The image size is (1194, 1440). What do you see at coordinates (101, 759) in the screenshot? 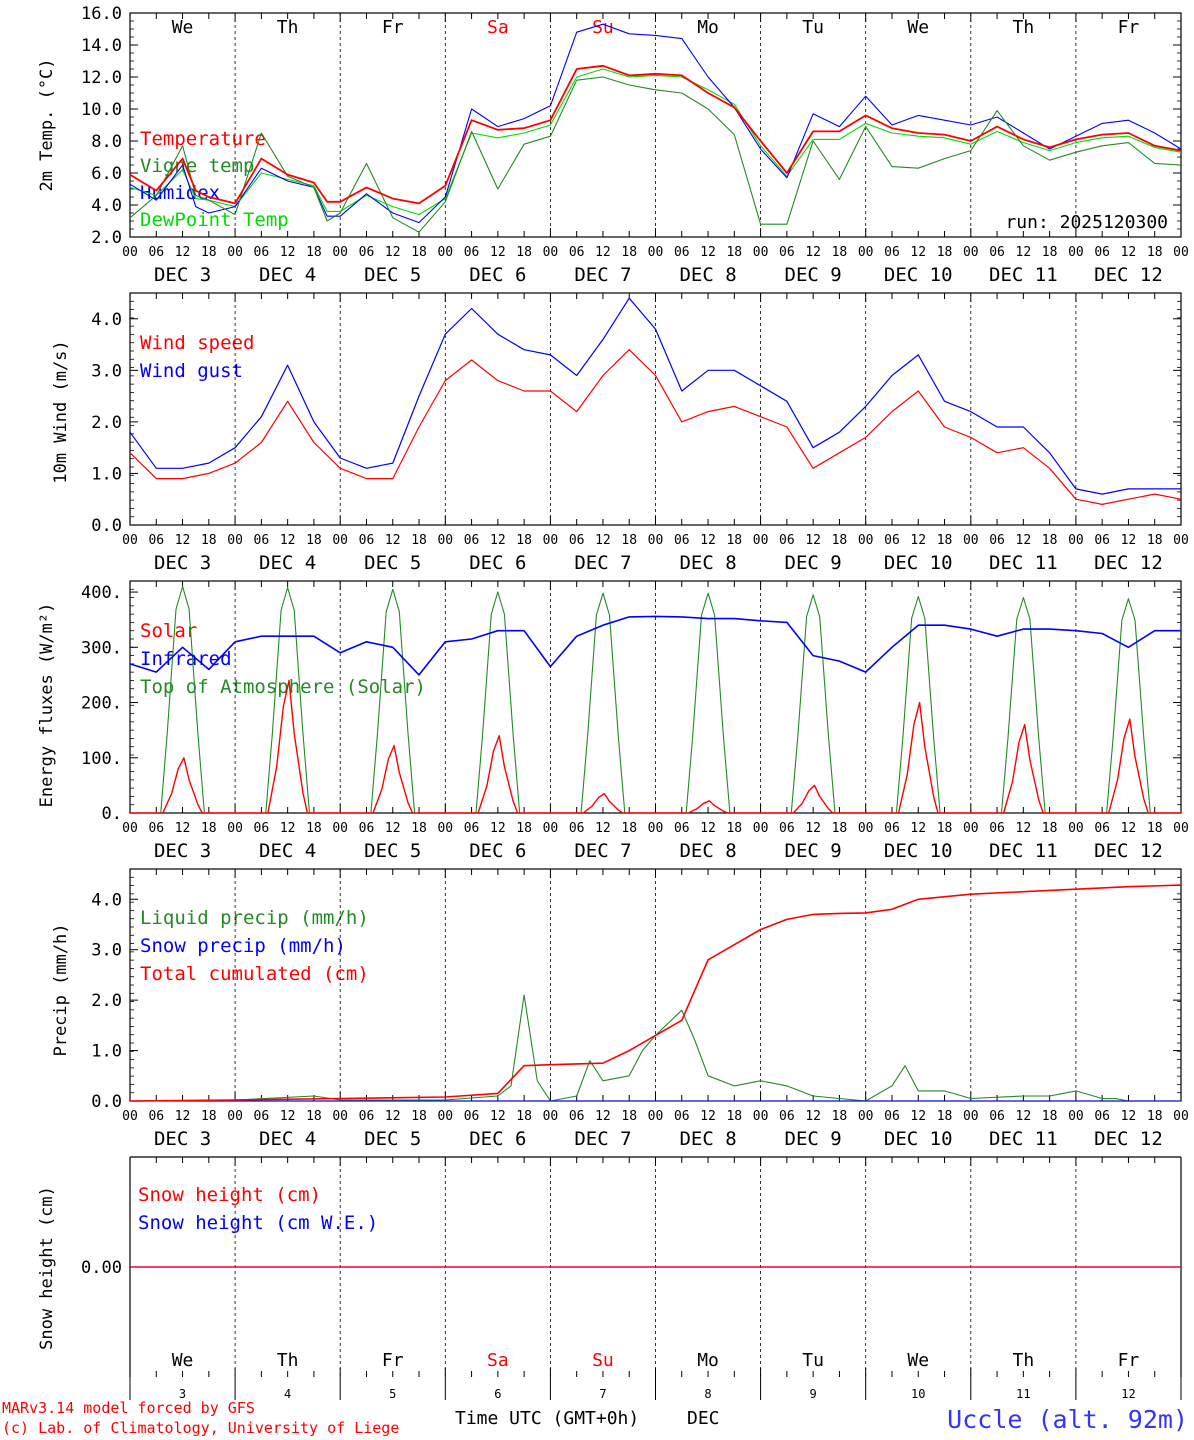
I see `y-tick-label: 100.` at bounding box center [101, 759].